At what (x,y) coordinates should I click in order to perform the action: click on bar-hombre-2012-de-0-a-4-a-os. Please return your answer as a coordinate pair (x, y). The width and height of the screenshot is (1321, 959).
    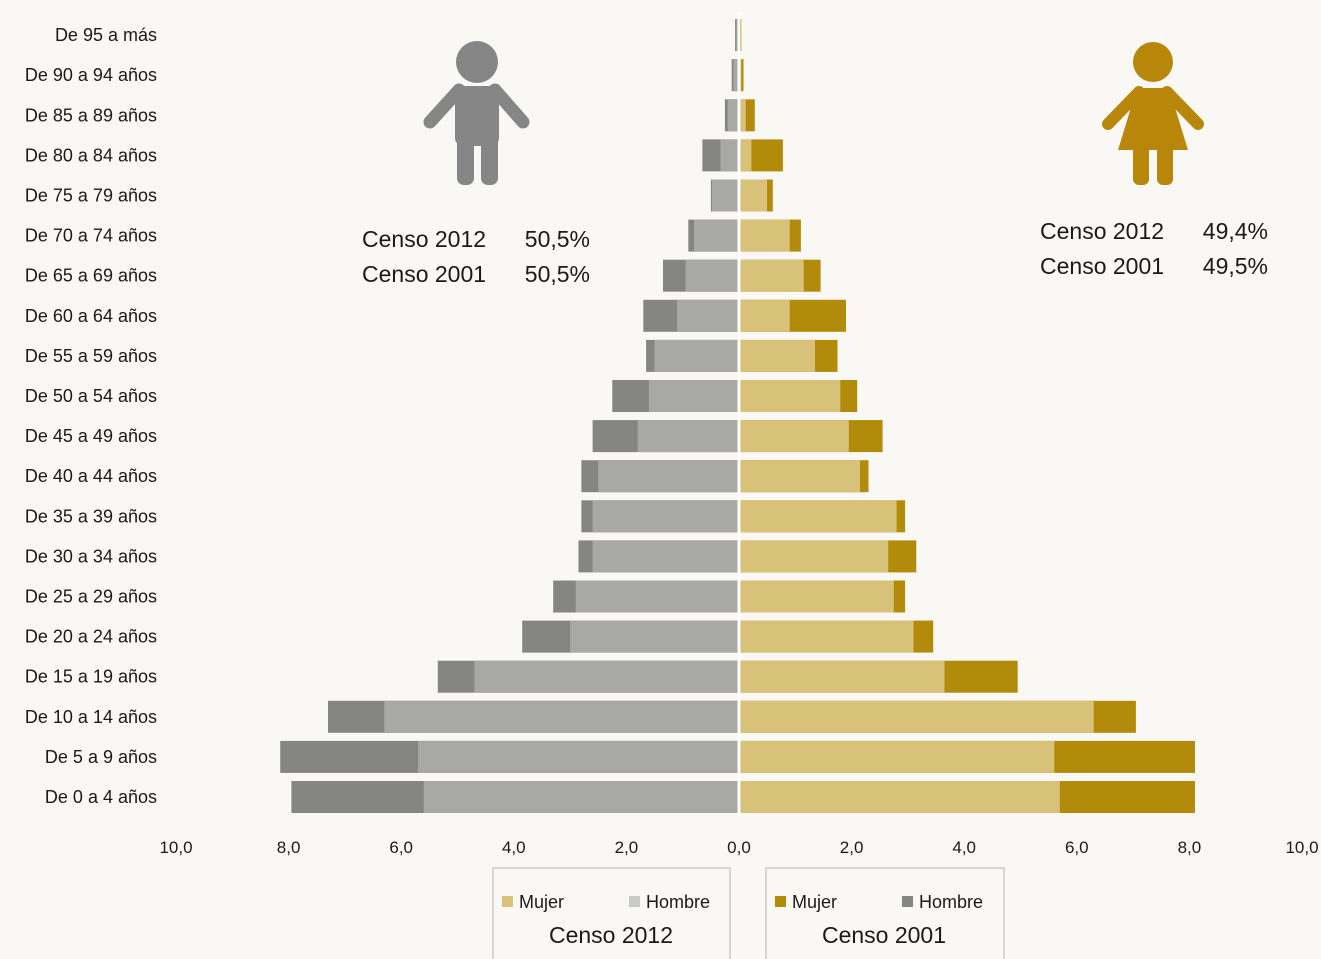
    Looking at the image, I should click on (581, 797).